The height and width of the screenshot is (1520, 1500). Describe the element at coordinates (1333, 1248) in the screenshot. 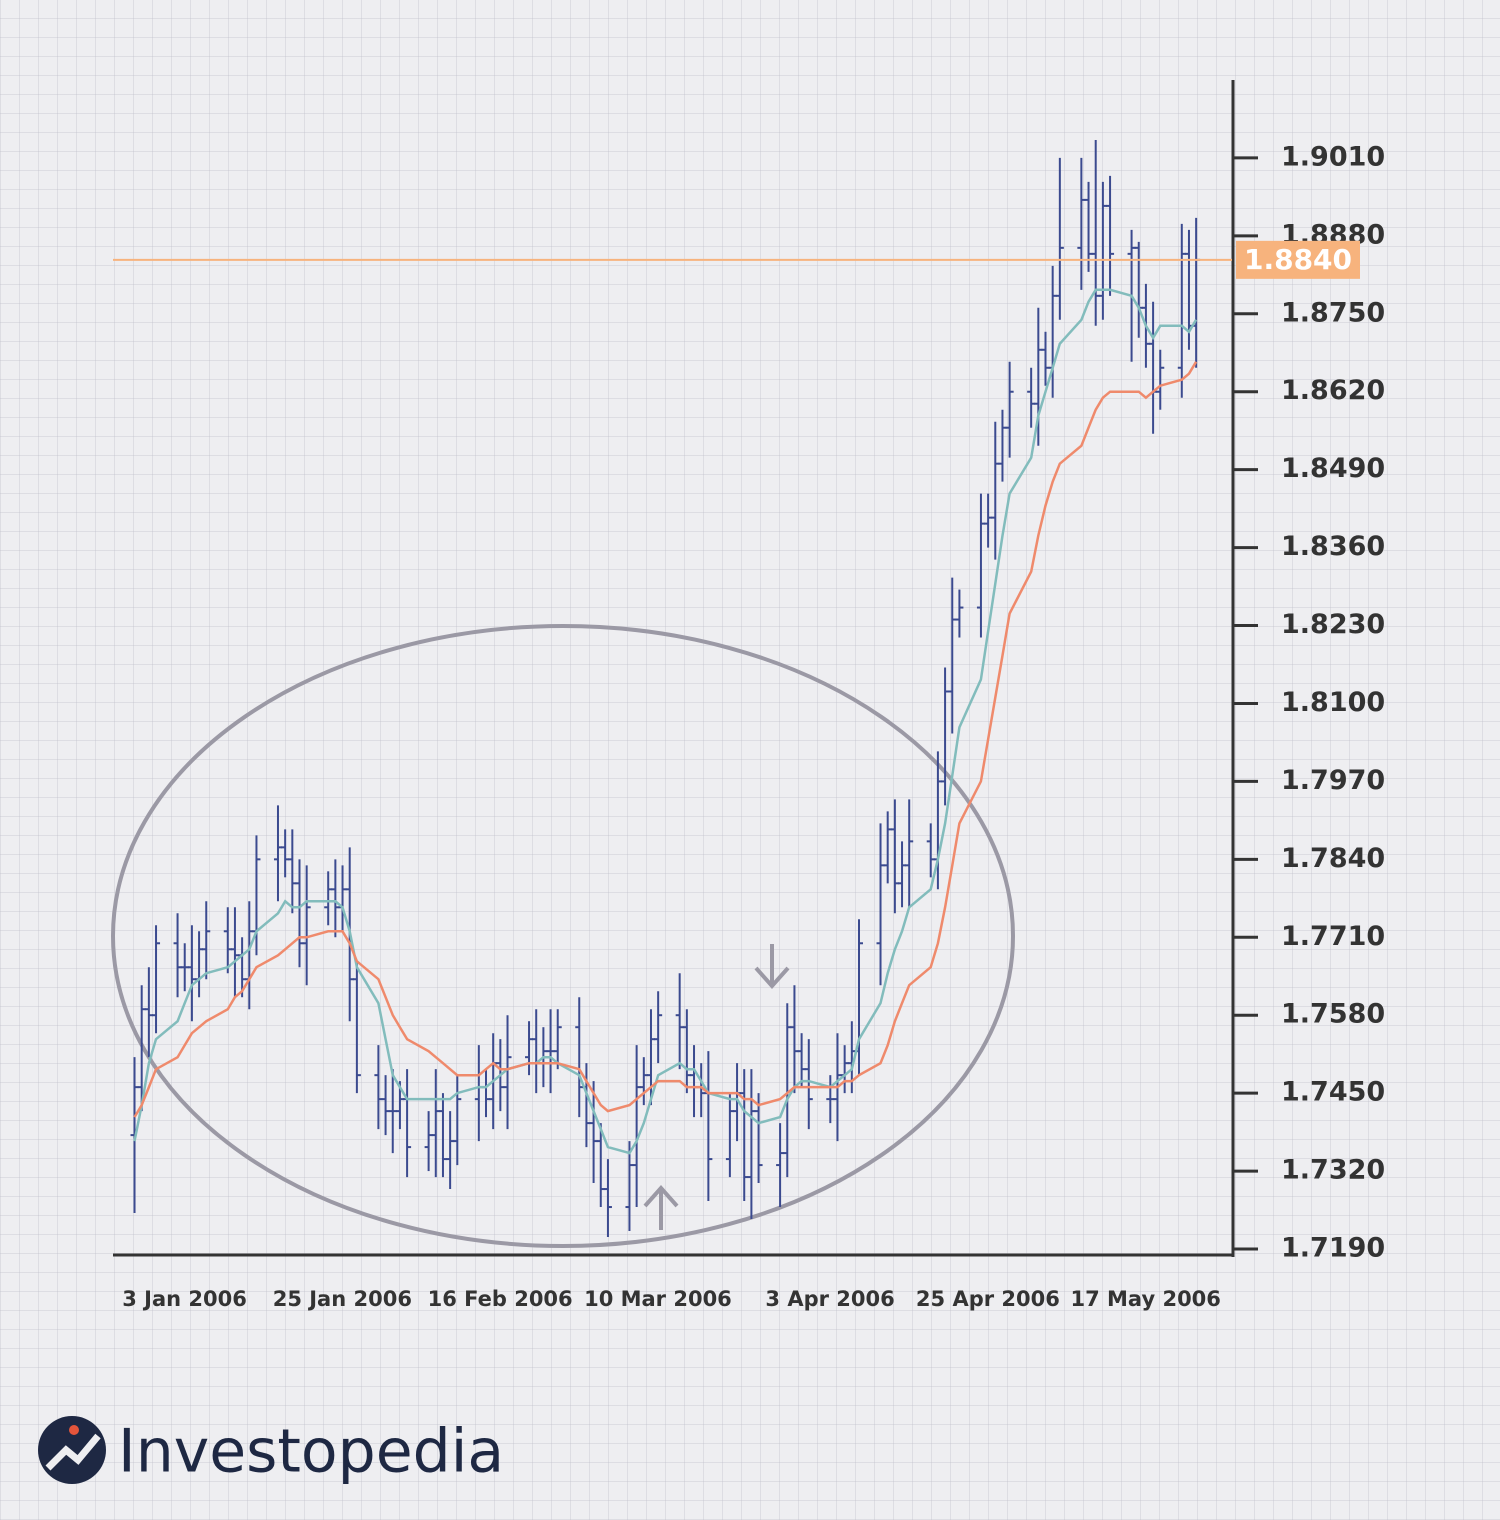

I see `y-tick-label: 1.7190` at that location.